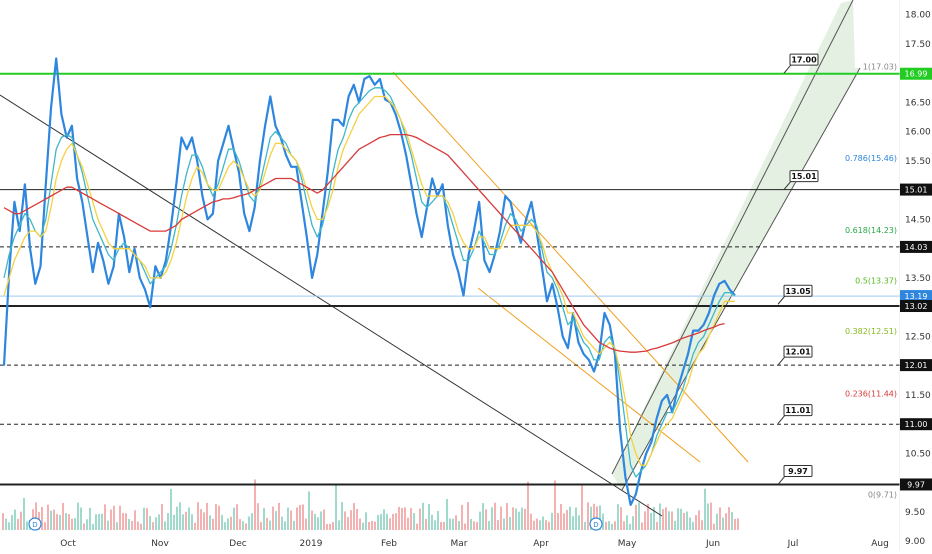 Image resolution: width=932 pixels, height=554 pixels. I want to click on callout-label: 17.00, so click(804, 60).